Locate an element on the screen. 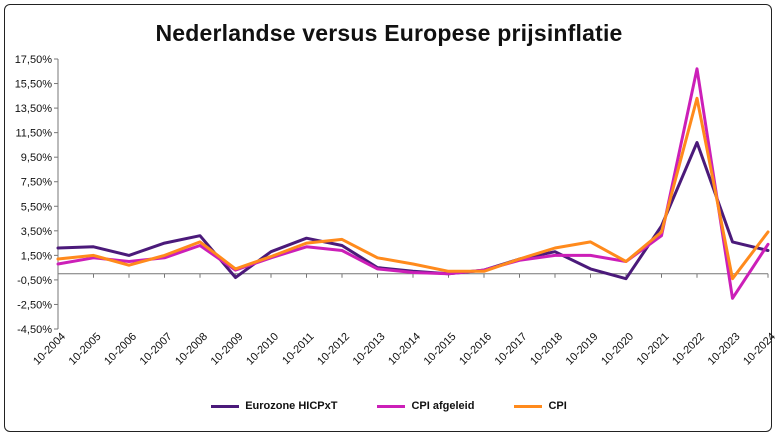 The height and width of the screenshot is (438, 778). legend: Eurozone HICPxT CPI afgeleid CPI is located at coordinates (389, 406).